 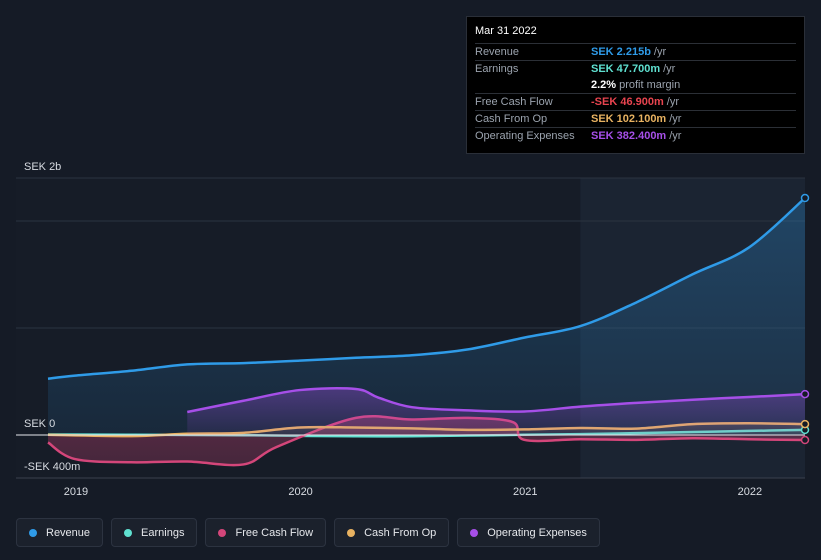 I want to click on operating-expenses-end-point, so click(x=805, y=394).